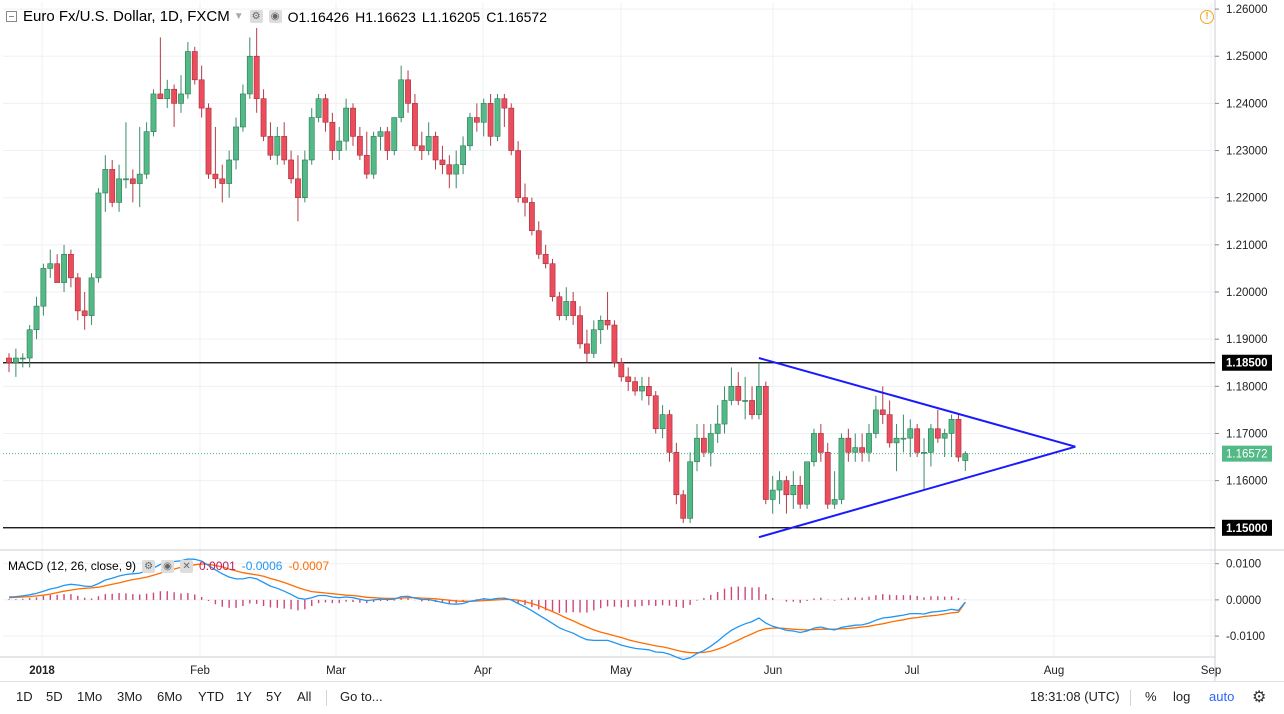 The width and height of the screenshot is (1284, 714). Describe the element at coordinates (1054, 671) in the screenshot. I see `time-tick-label: Aug` at that location.